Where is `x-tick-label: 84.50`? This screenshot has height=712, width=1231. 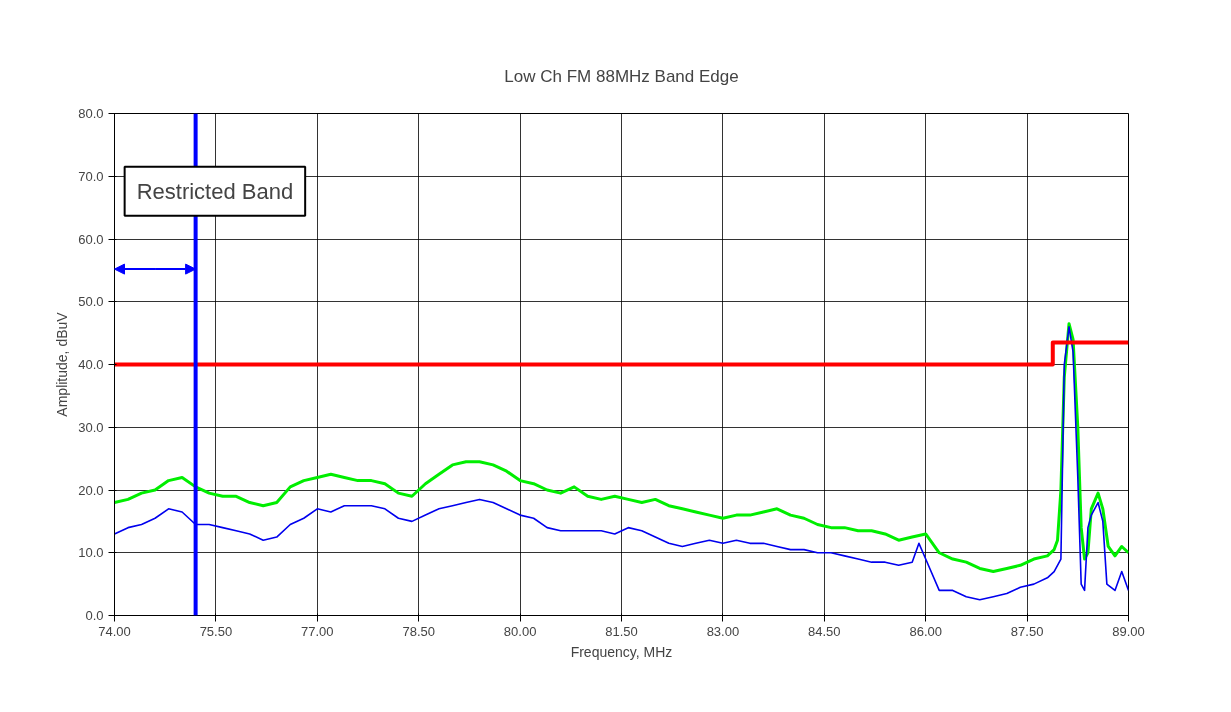
x-tick-label: 84.50 is located at coordinates (824, 631).